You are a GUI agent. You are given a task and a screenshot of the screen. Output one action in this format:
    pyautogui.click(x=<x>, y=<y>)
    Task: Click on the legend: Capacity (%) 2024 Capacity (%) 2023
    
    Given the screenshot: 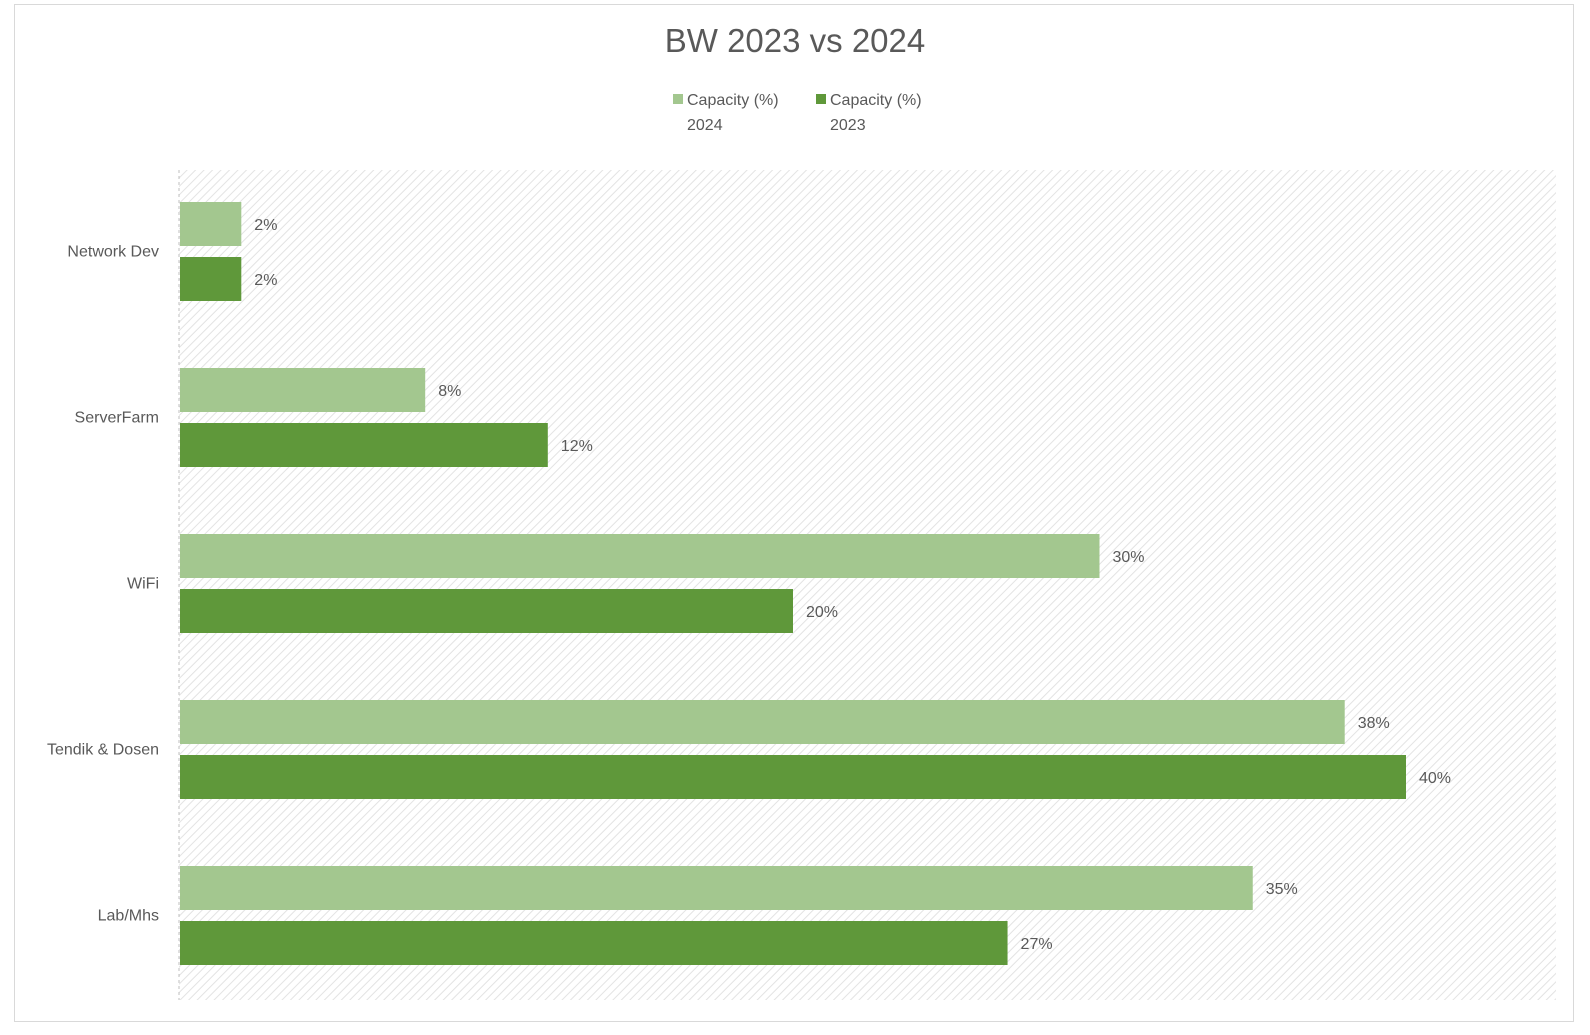 What is the action you would take?
    pyautogui.click(x=804, y=113)
    